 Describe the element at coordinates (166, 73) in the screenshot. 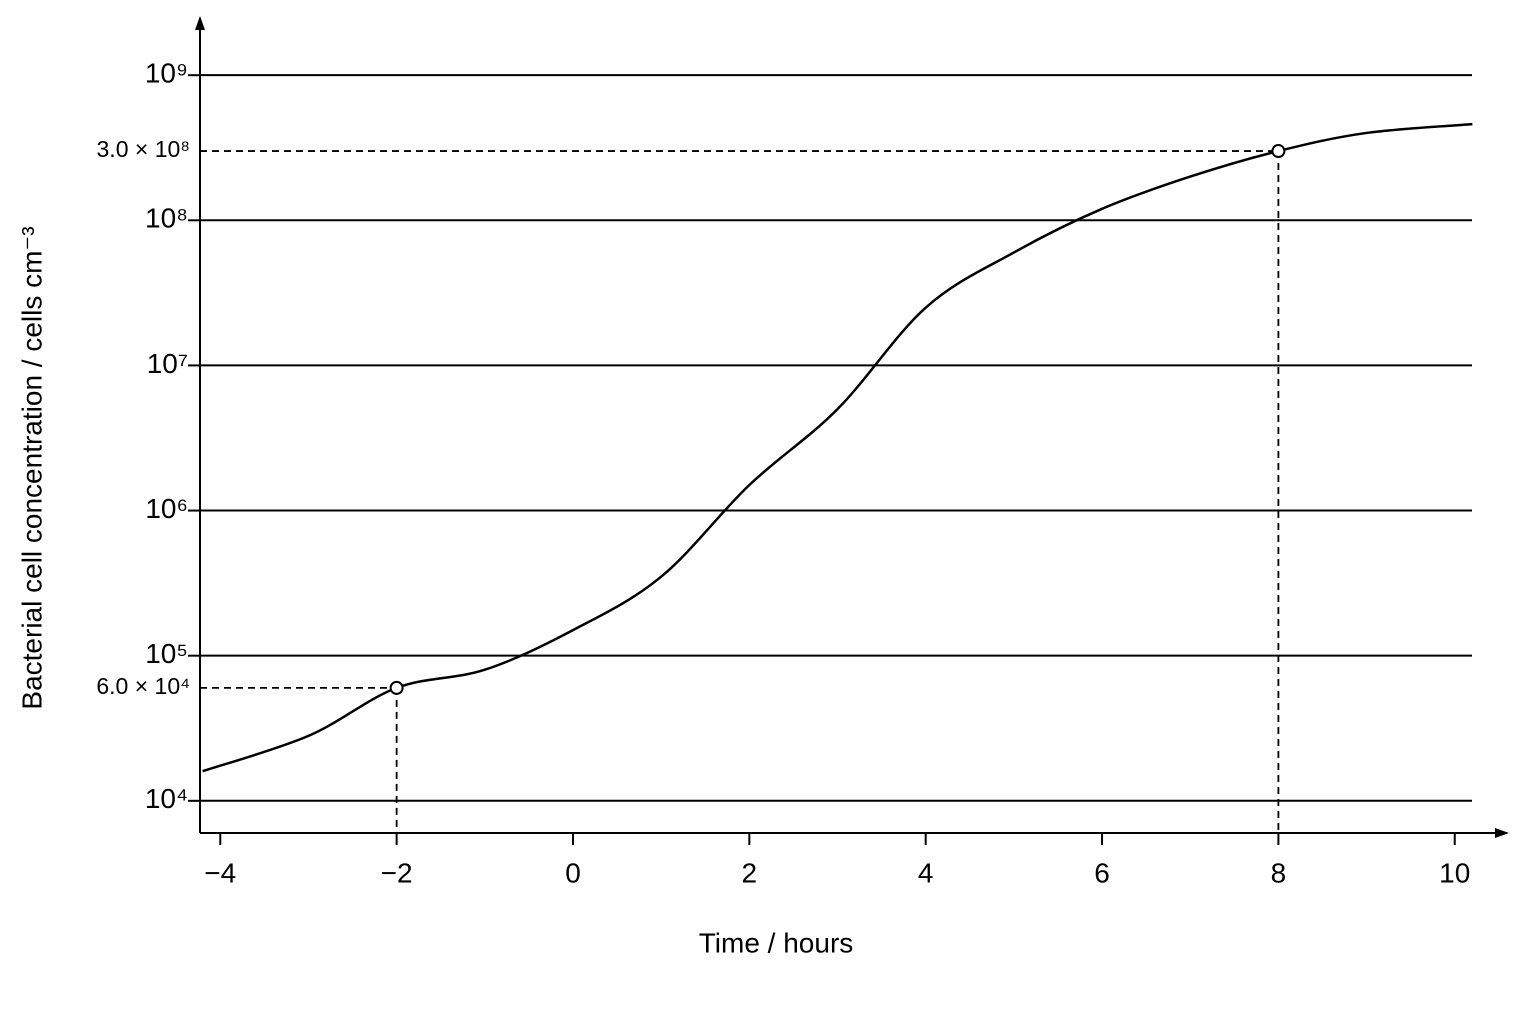

I see `y-tick-label: 10⁹` at that location.